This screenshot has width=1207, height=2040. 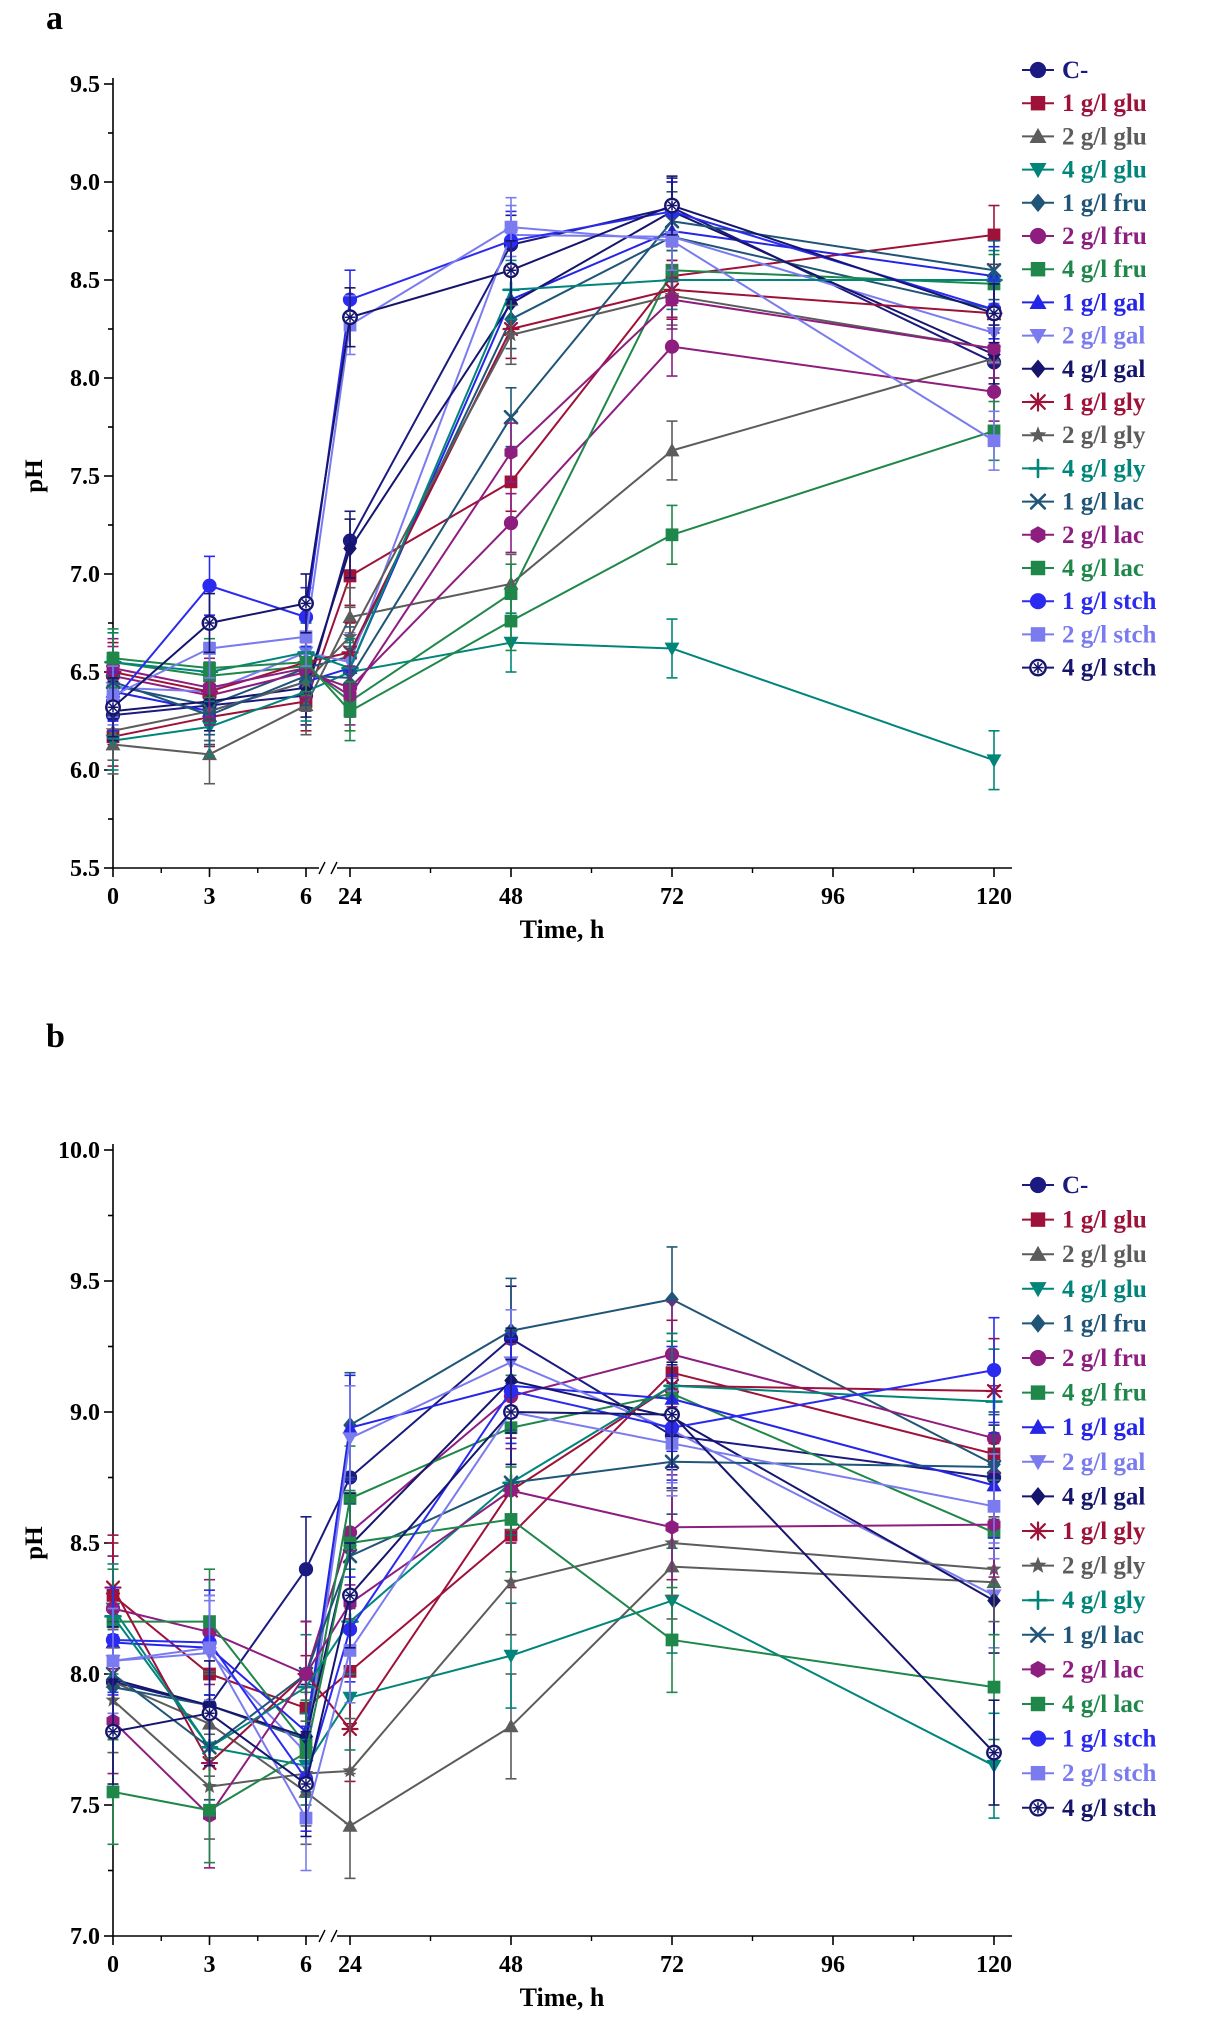 What do you see at coordinates (113, 1965) in the screenshot?
I see `svg-text: 0` at bounding box center [113, 1965].